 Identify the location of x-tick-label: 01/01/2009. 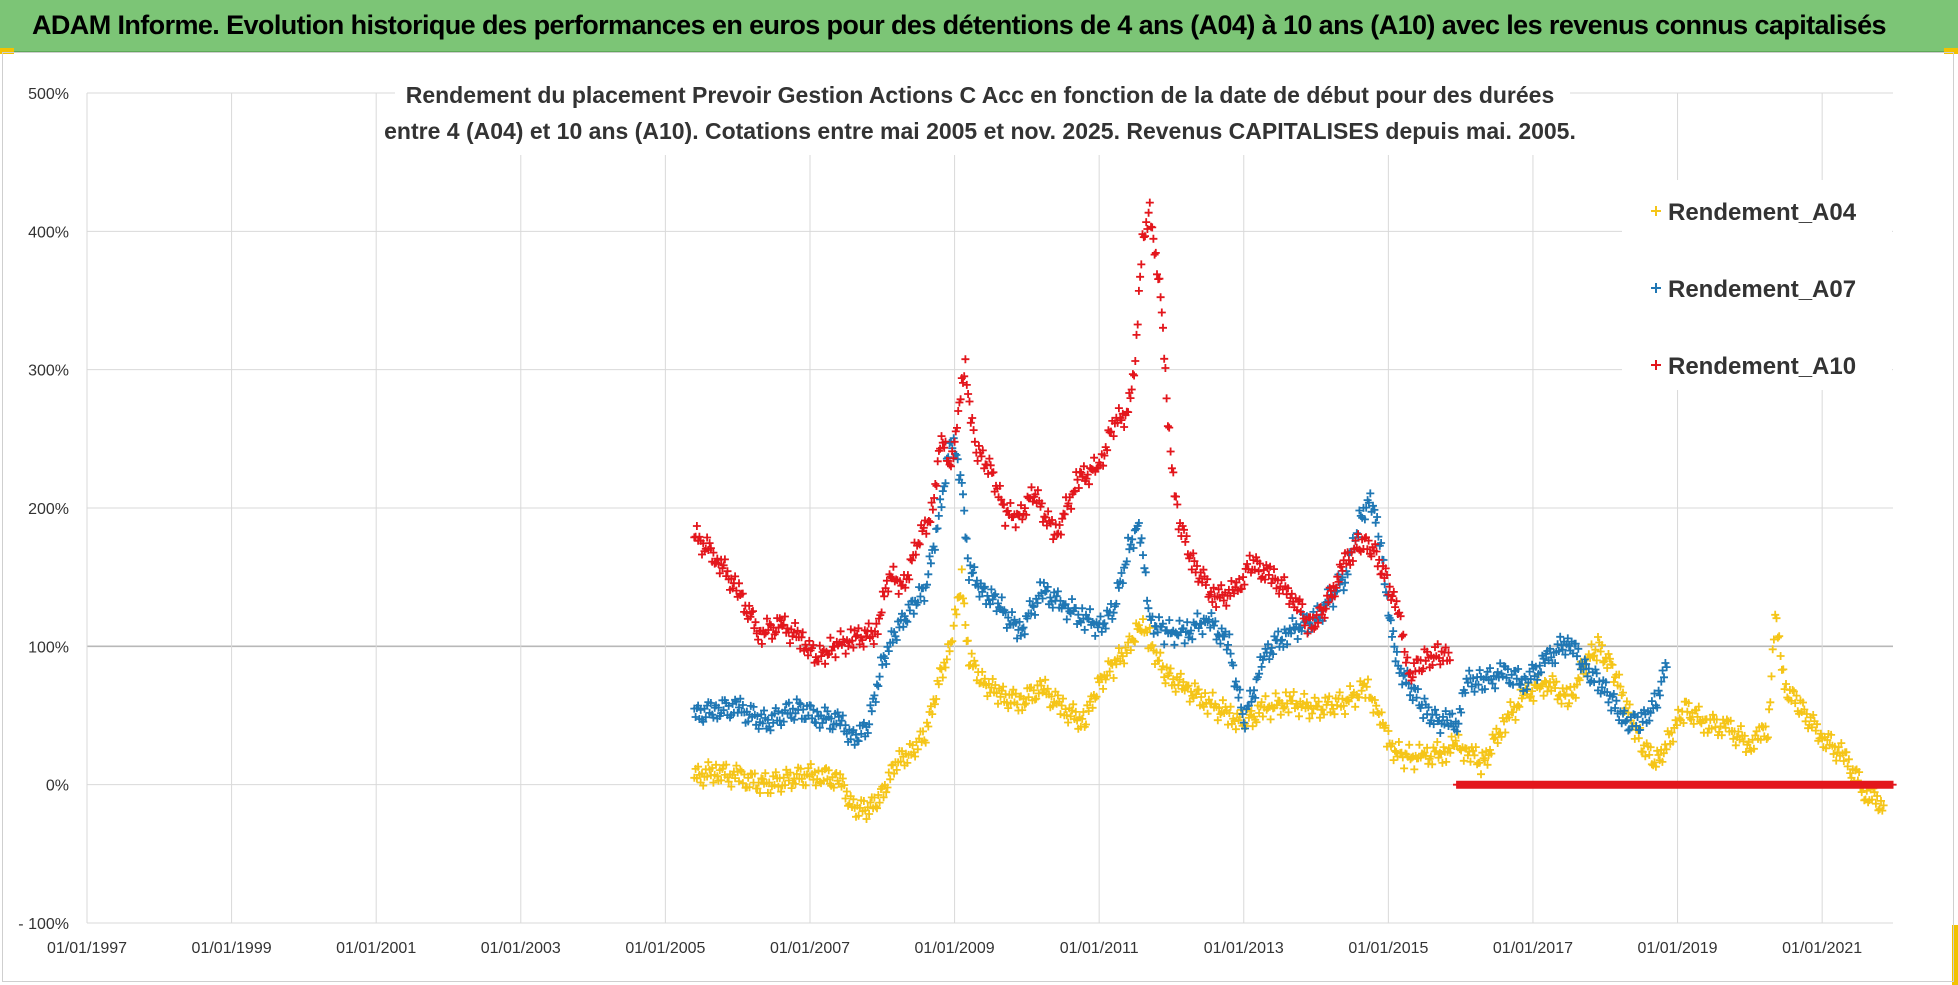
(955, 948).